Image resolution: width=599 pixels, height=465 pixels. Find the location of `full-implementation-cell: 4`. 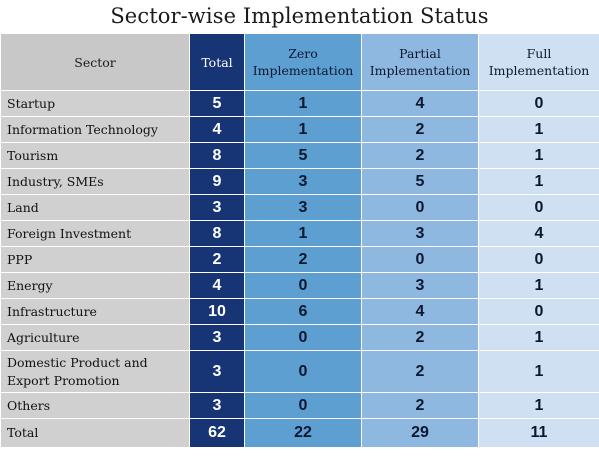

full-implementation-cell: 4 is located at coordinates (538, 233).